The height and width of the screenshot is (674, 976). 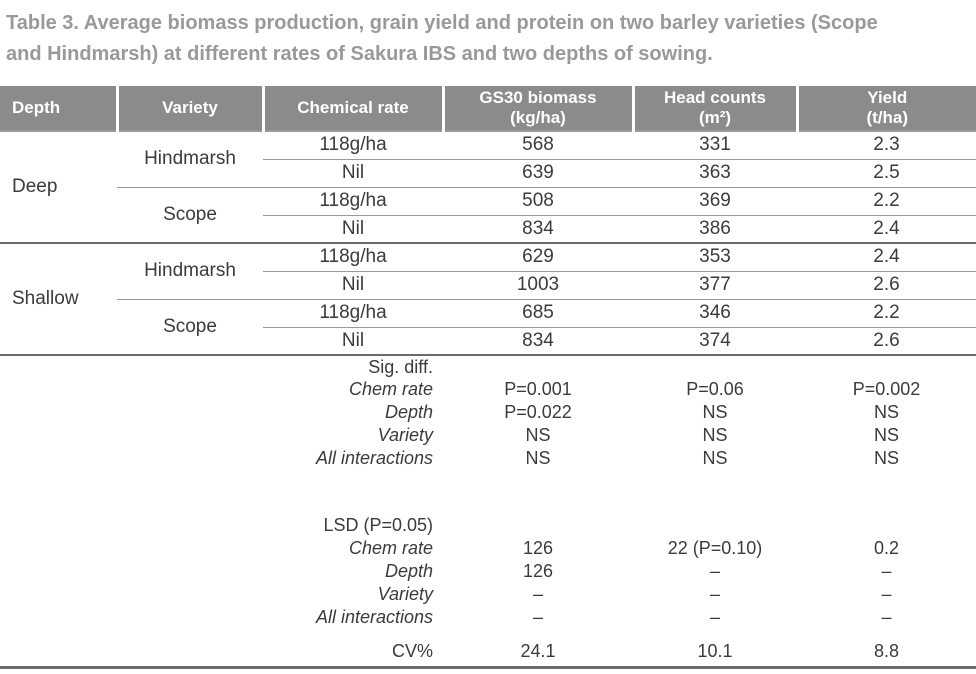 What do you see at coordinates (715, 313) in the screenshot?
I see `cell-head-counts: 346` at bounding box center [715, 313].